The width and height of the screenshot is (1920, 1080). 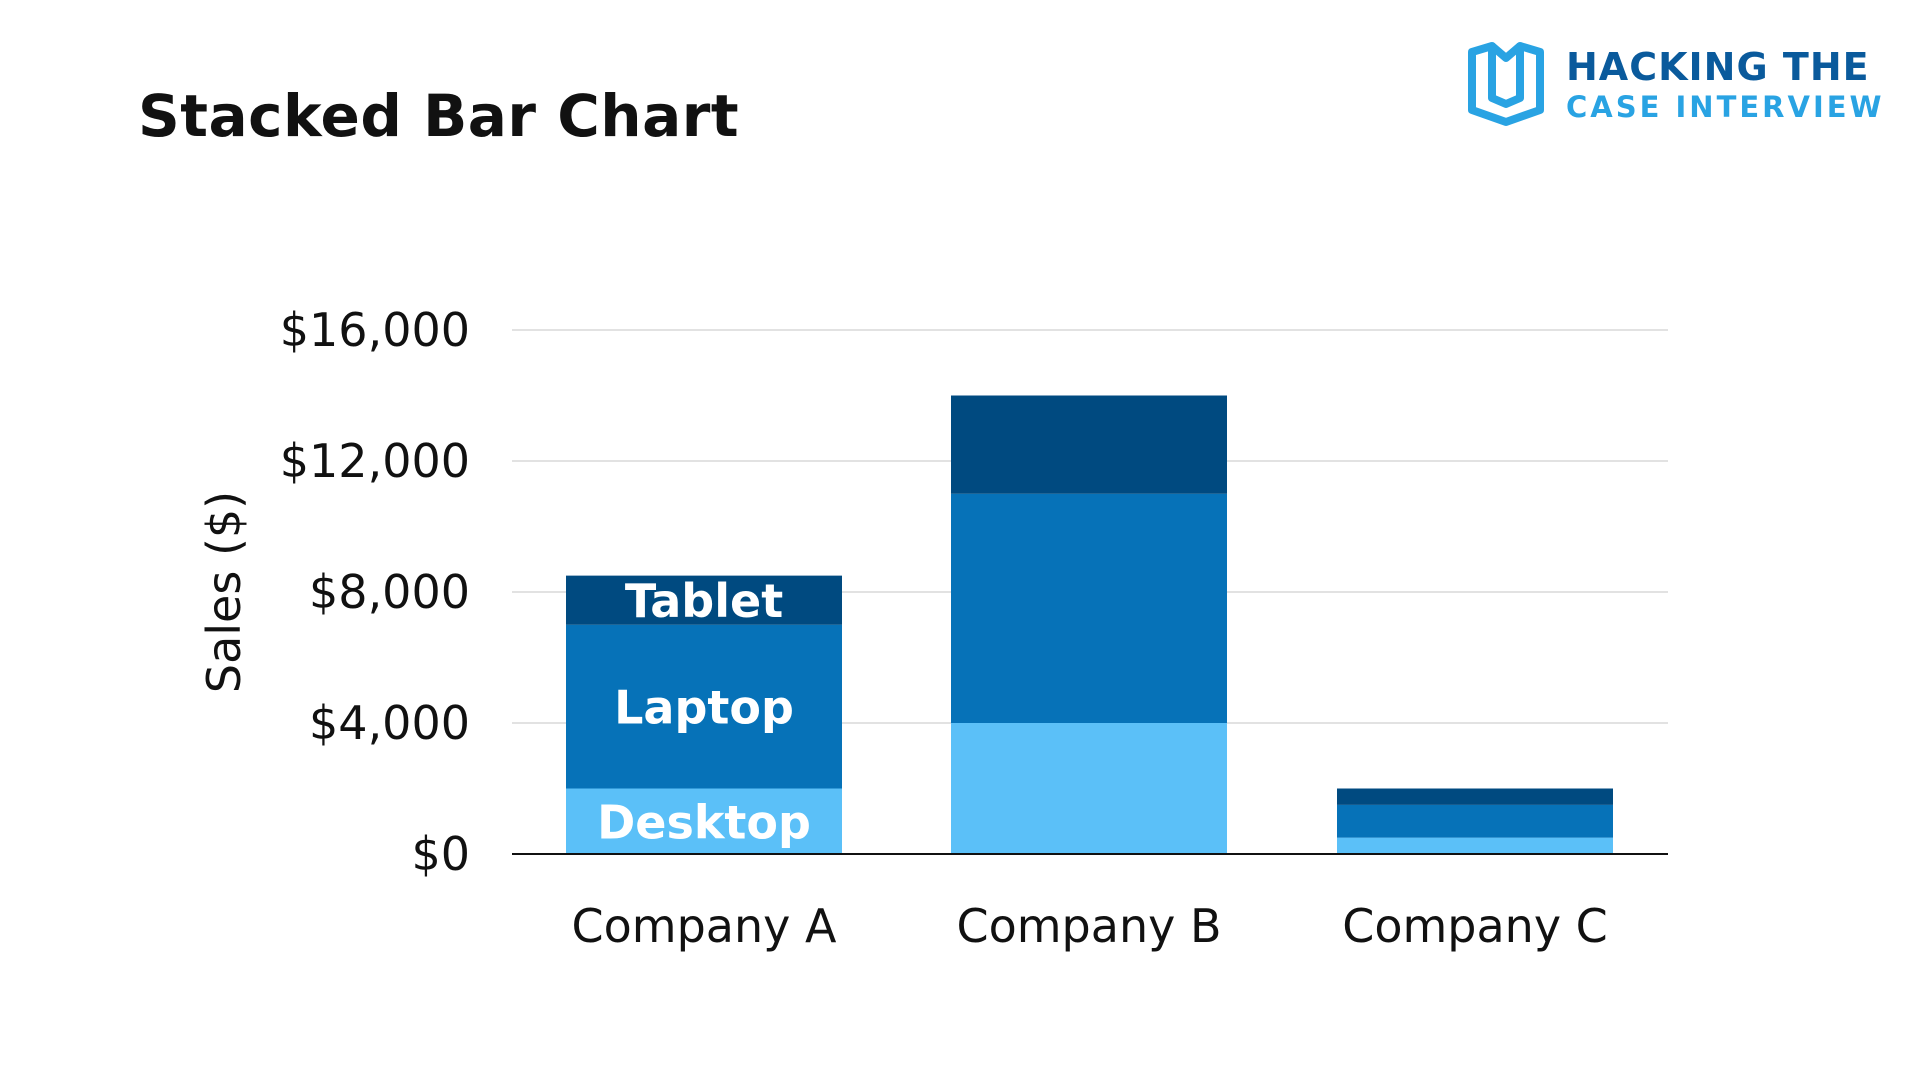 I want to click on page-title: Stacked Bar Chart, so click(x=439, y=116).